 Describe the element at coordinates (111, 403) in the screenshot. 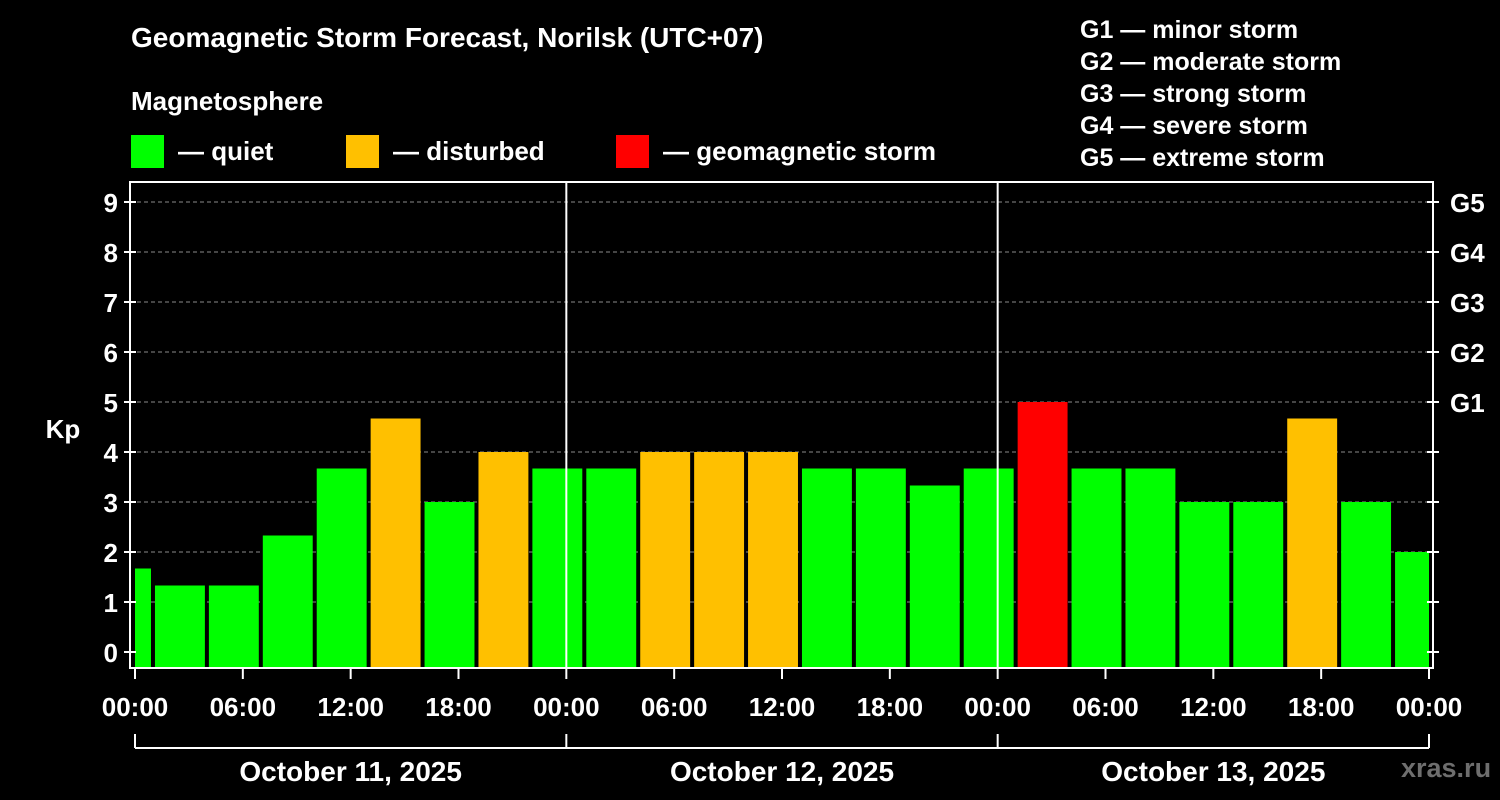

I see `y-tick-label: 5` at that location.